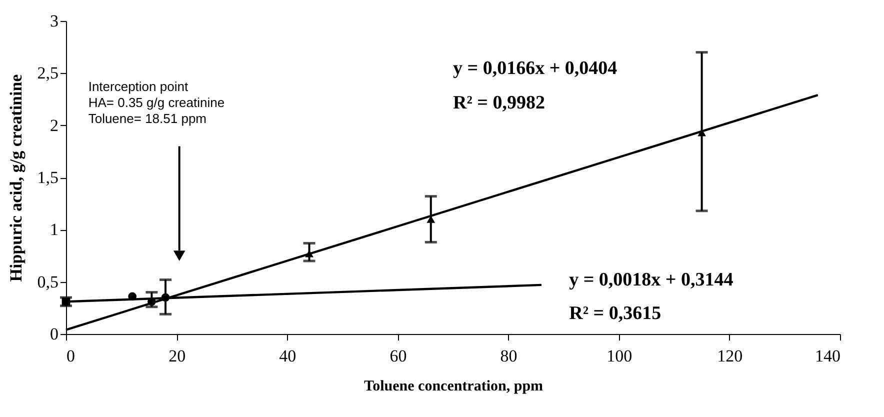 Image resolution: width=884 pixels, height=417 pixels. I want to click on y-tick-label: 3, so click(54, 21).